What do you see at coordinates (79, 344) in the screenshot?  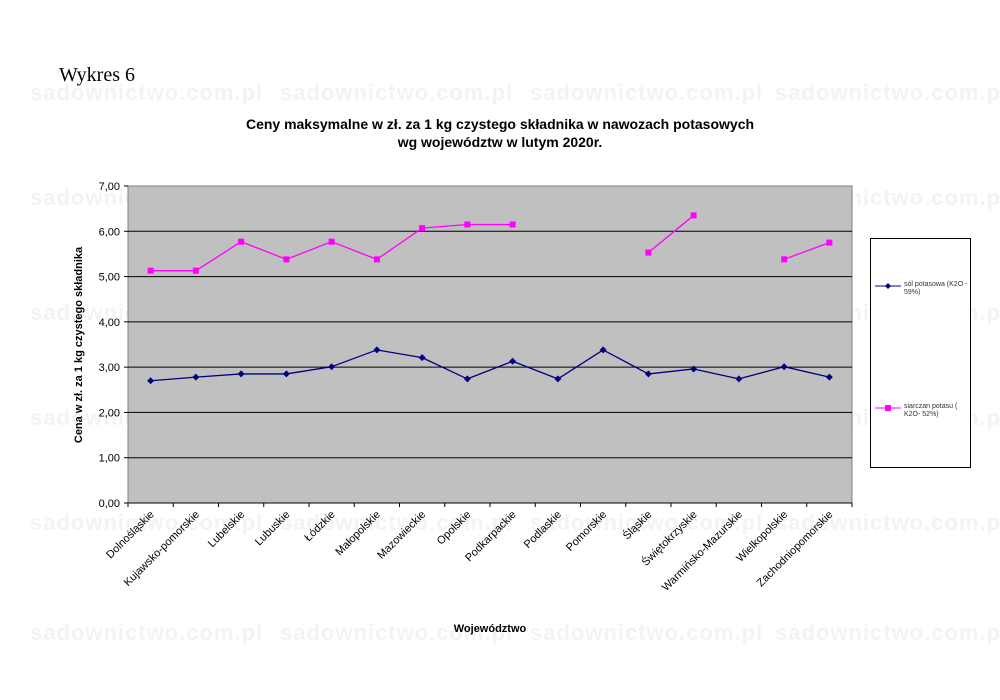 I see `y-axis-title: Cena w zł. za 1 kg czystego składnika` at bounding box center [79, 344].